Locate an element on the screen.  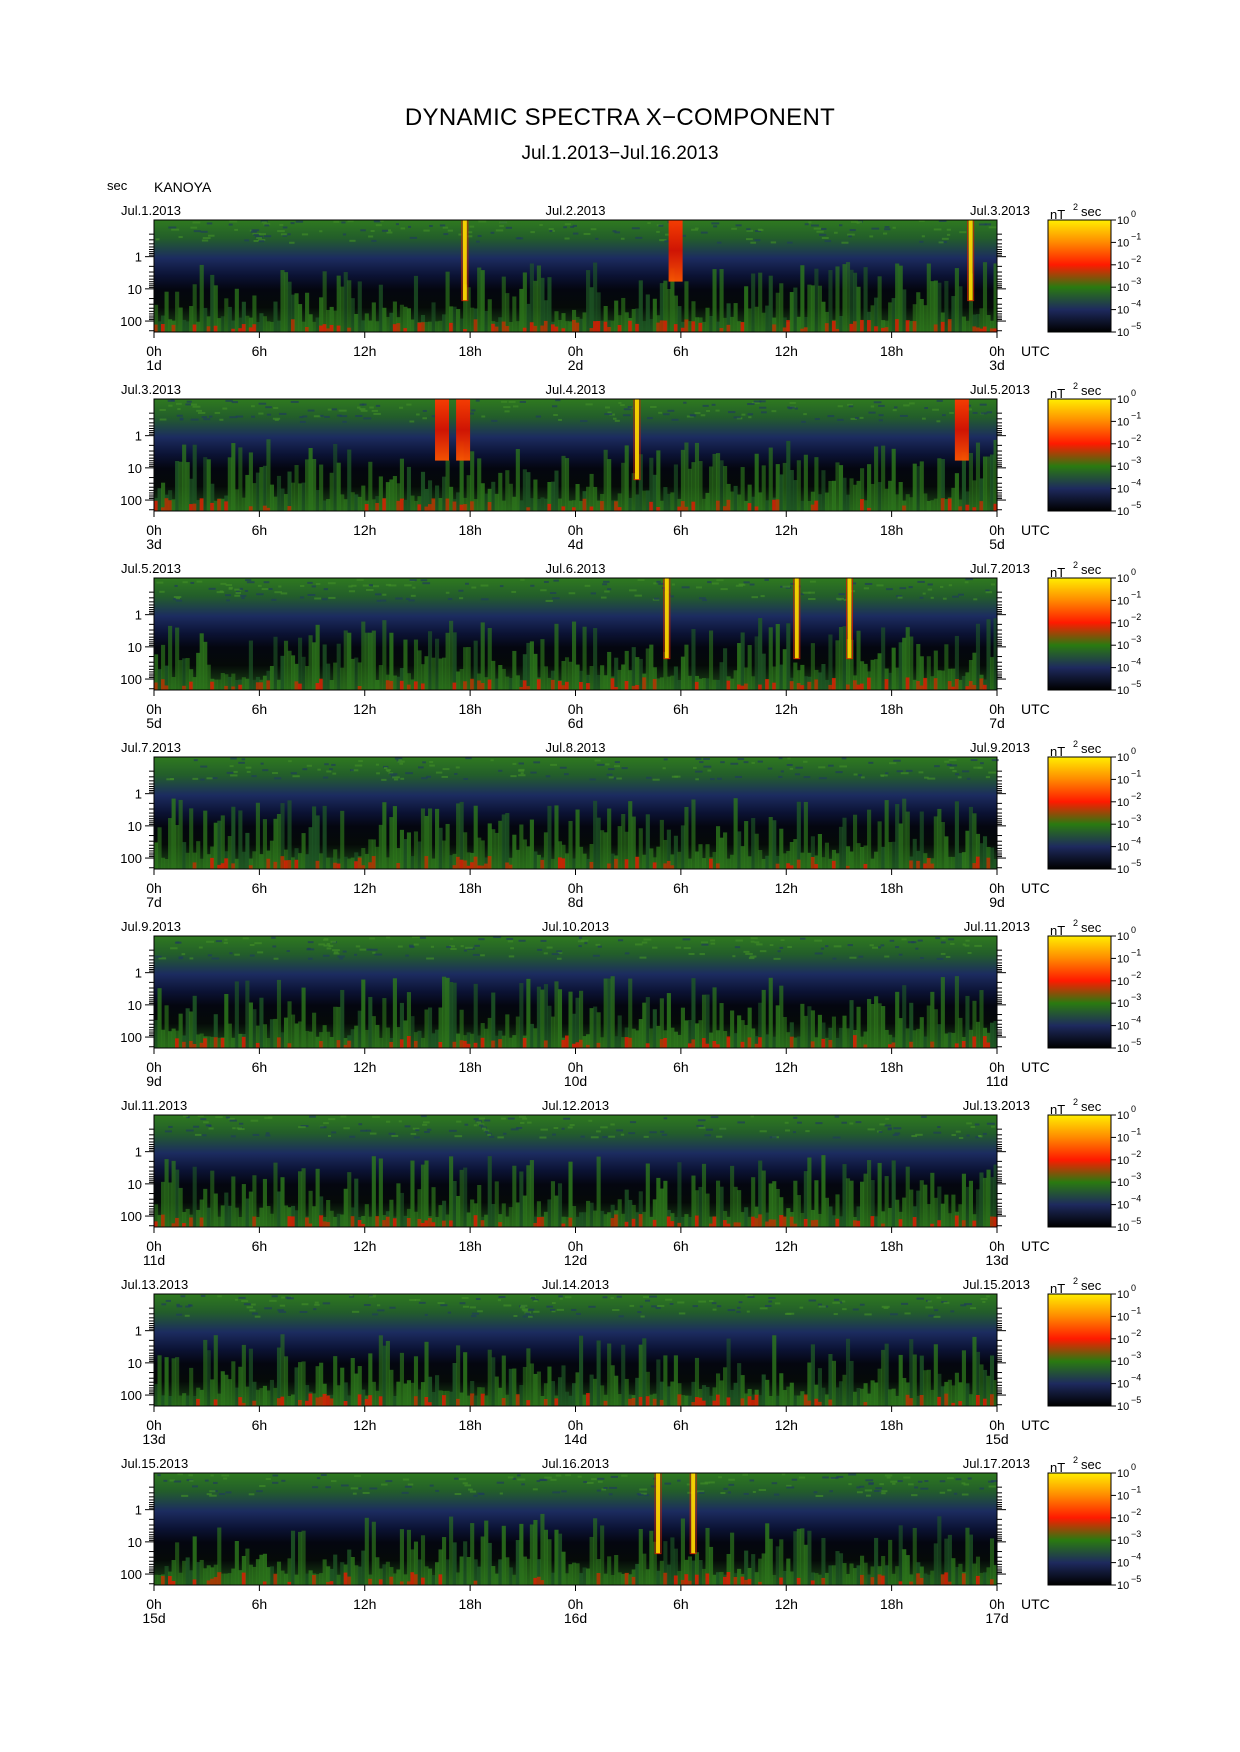
colorbar-unit-tail: sec is located at coordinates (1091, 748).